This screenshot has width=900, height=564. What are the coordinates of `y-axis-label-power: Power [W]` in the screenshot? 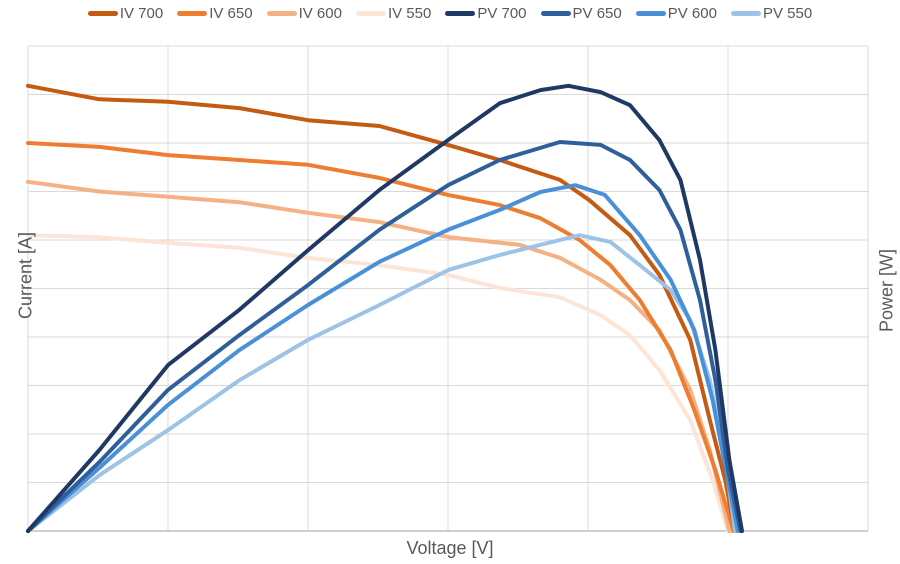 It's located at (886, 291).